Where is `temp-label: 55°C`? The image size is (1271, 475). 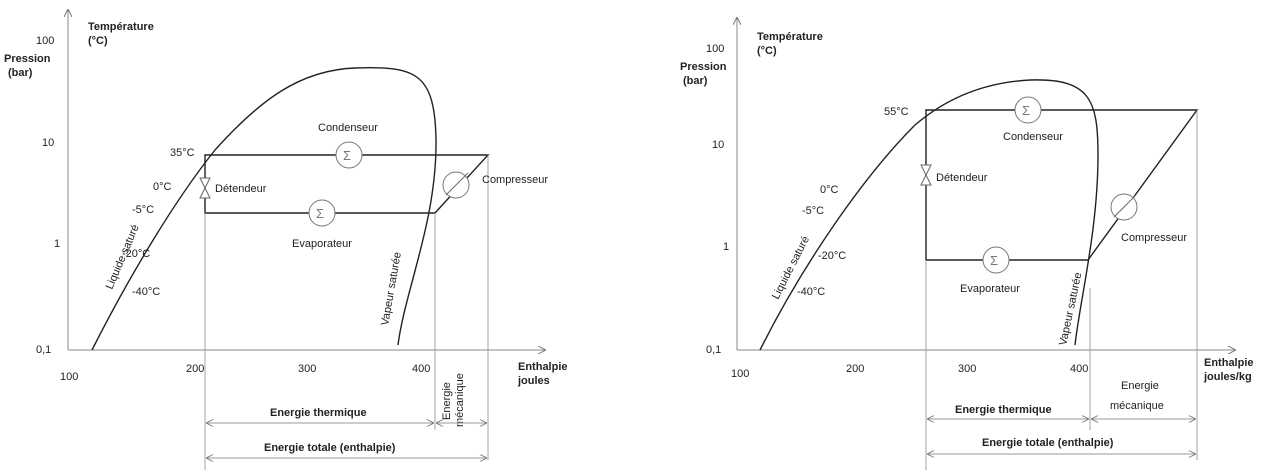 temp-label: 55°C is located at coordinates (896, 112).